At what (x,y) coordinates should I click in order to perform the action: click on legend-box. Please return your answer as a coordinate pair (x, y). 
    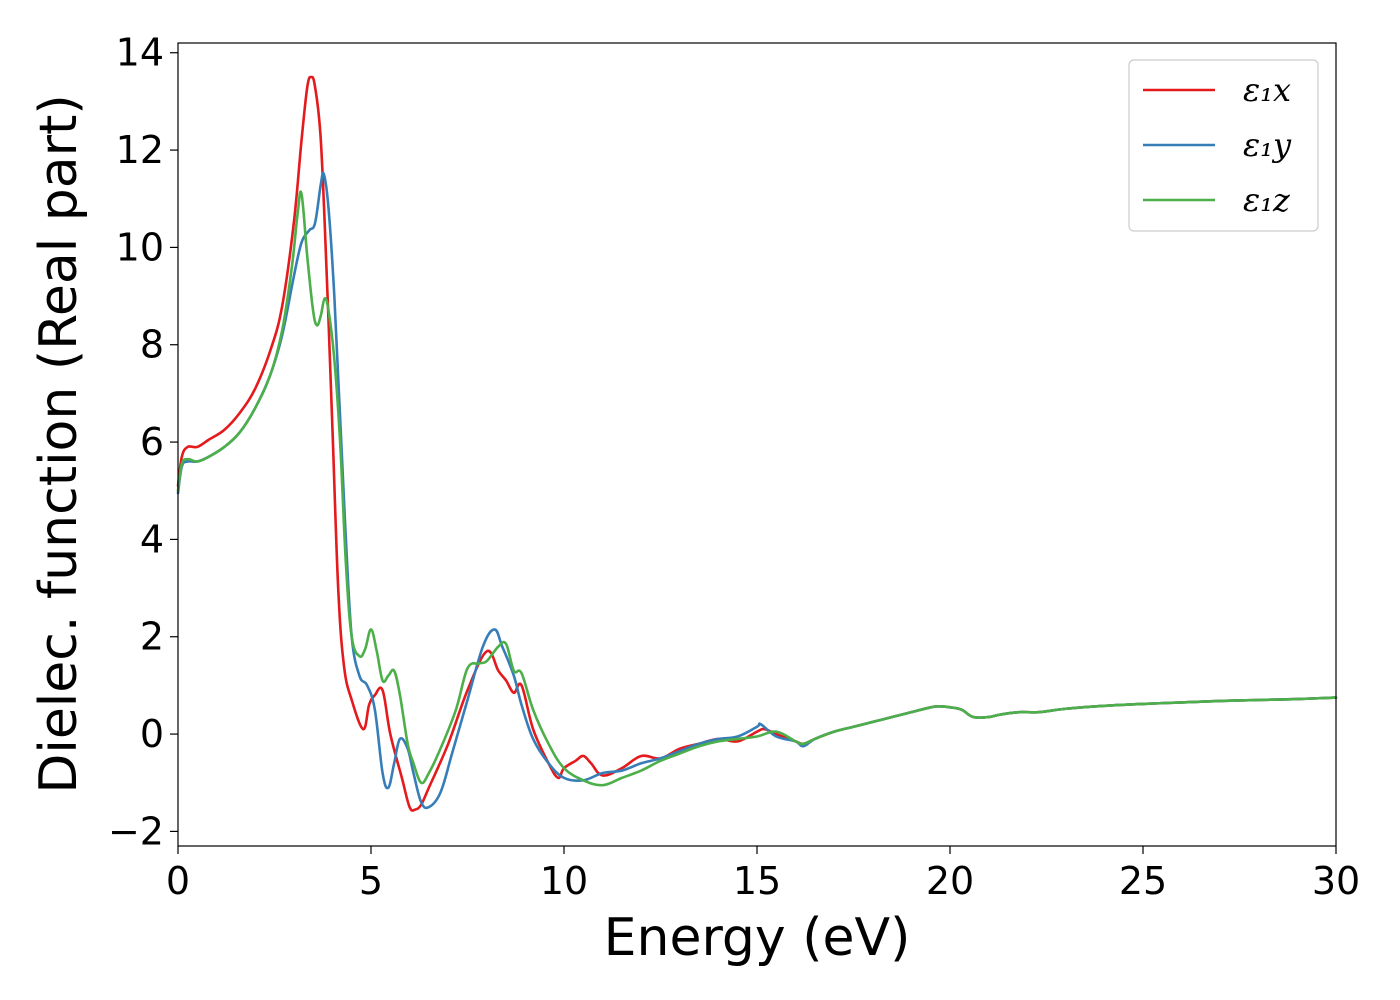
    Looking at the image, I should click on (1223, 145).